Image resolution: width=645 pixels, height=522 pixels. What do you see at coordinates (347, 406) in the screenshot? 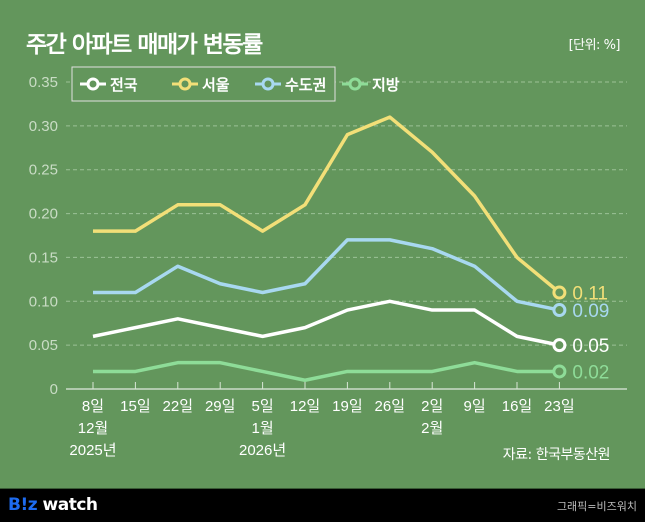
I see `x-tick-label: 19일` at bounding box center [347, 406].